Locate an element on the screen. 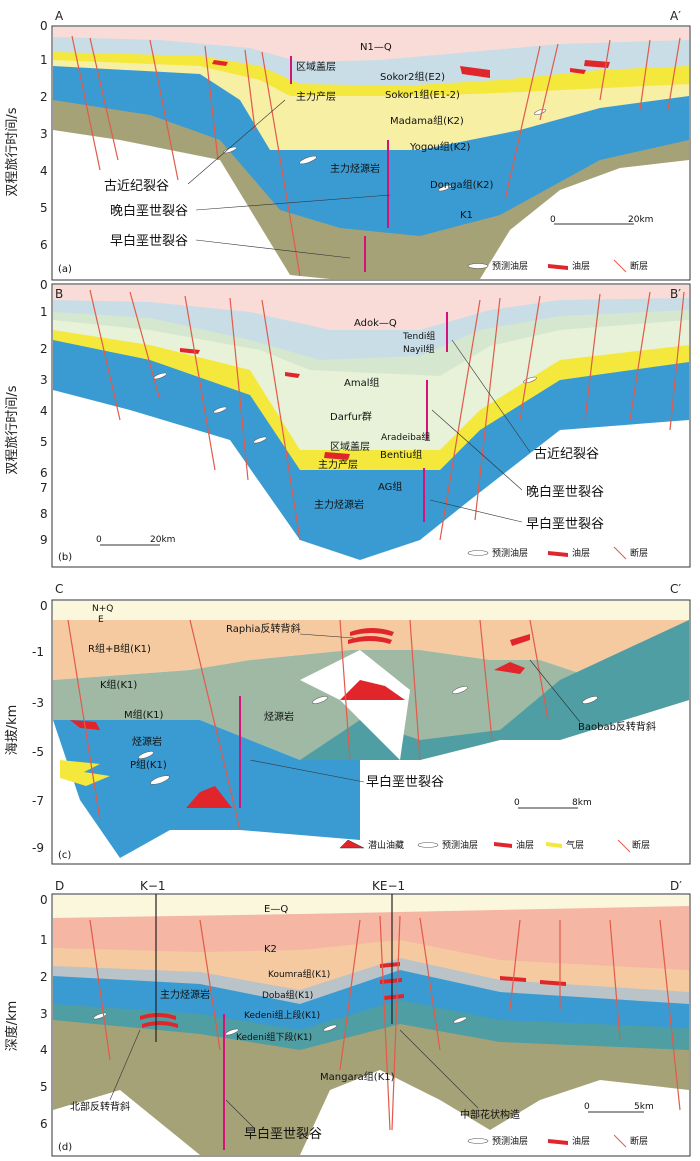 This screenshot has width=700, height=1161. panel-d-basement is located at coordinates (371, 1112).